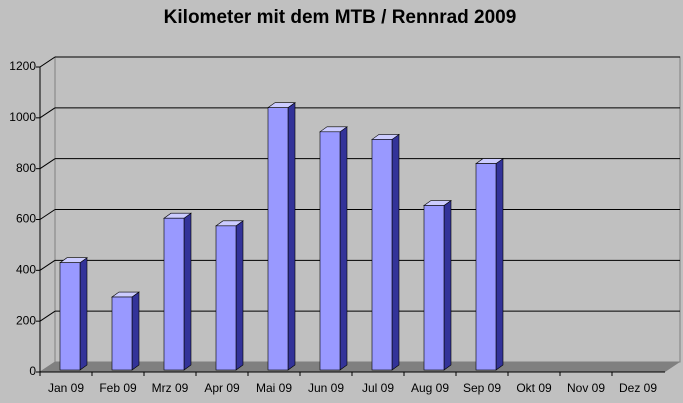 Image resolution: width=683 pixels, height=403 pixels. Describe the element at coordinates (32, 371) in the screenshot. I see `y-tick-label: 0` at that location.